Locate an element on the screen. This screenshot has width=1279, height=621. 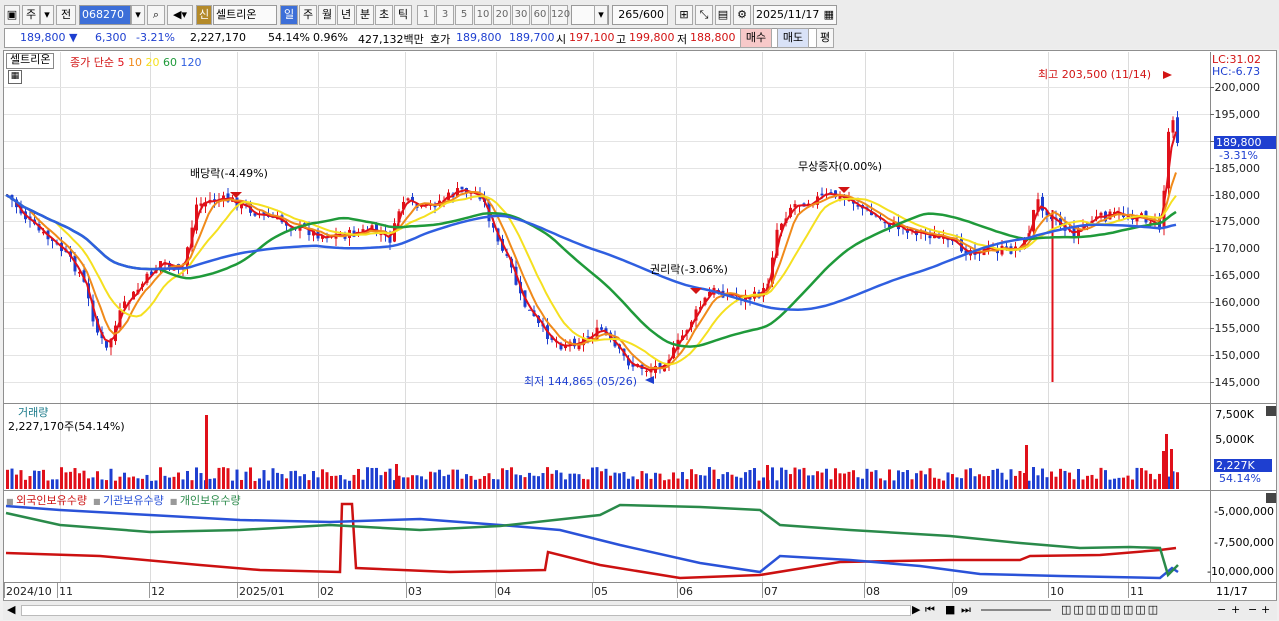
stock-name-box: 셀트리온 is located at coordinates (30, 61).